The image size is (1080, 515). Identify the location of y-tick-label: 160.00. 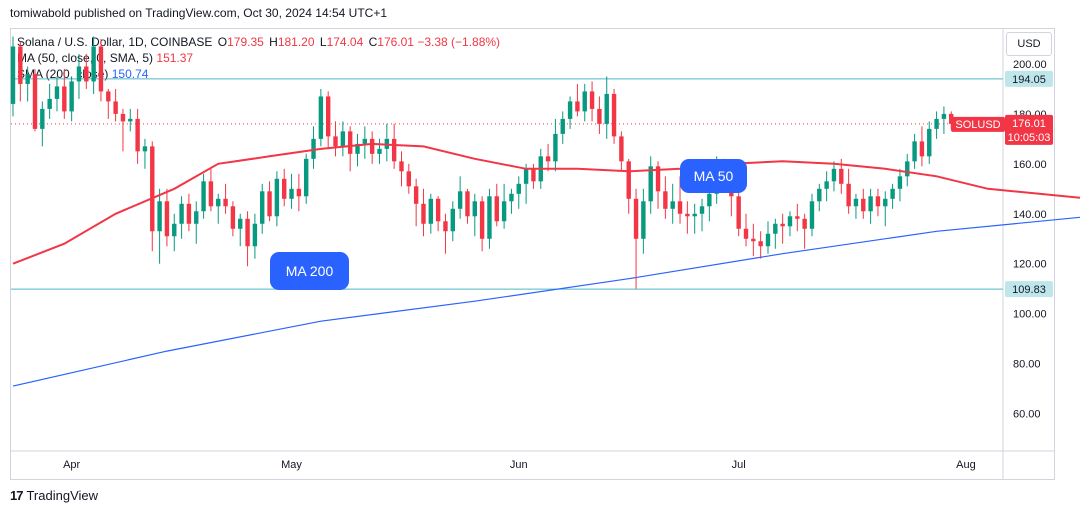
(1030, 165).